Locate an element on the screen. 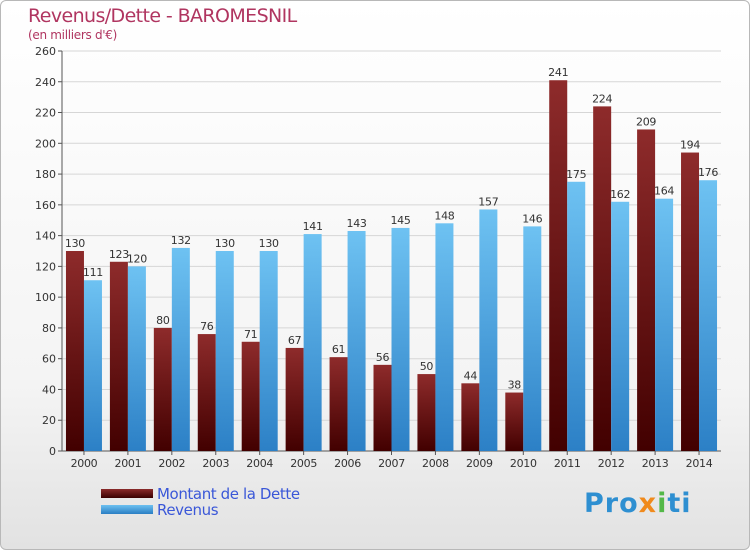  data-label-dette: 194 is located at coordinates (690, 145).